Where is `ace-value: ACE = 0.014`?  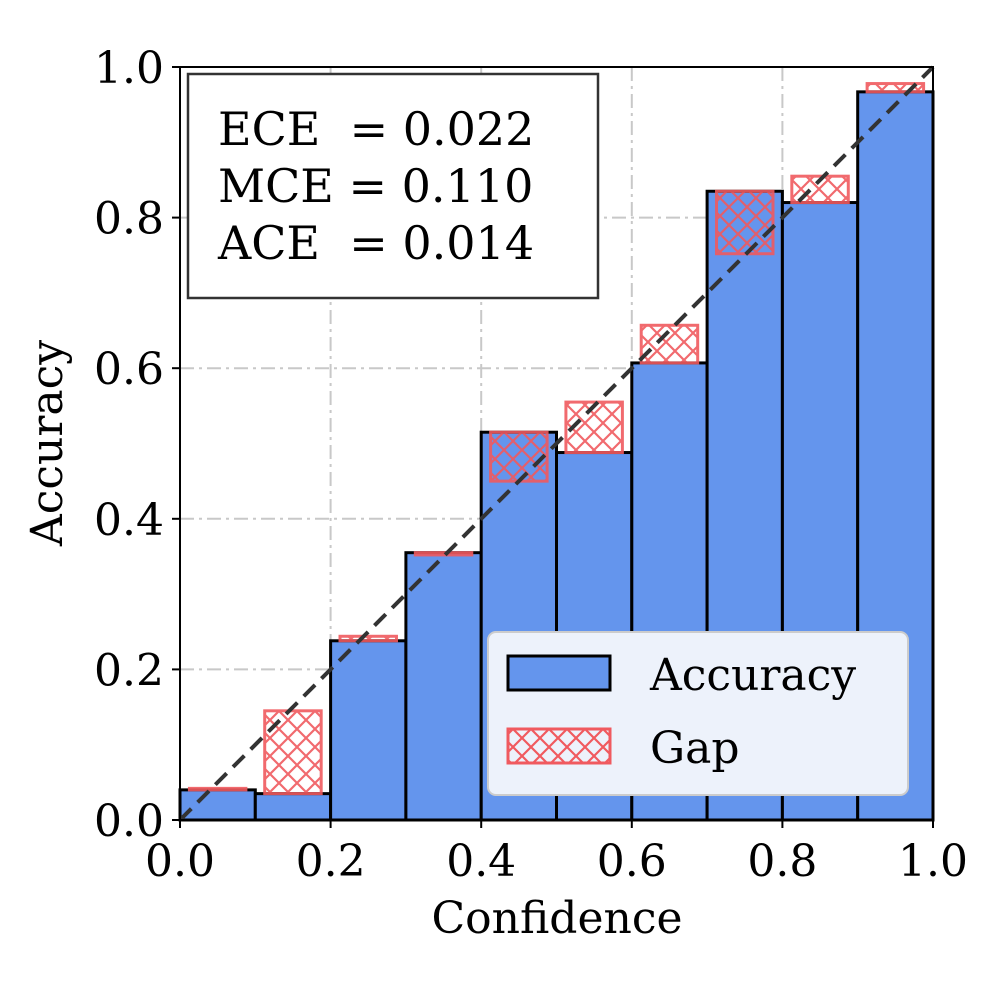
ace-value: ACE = 0.014 is located at coordinates (375, 243).